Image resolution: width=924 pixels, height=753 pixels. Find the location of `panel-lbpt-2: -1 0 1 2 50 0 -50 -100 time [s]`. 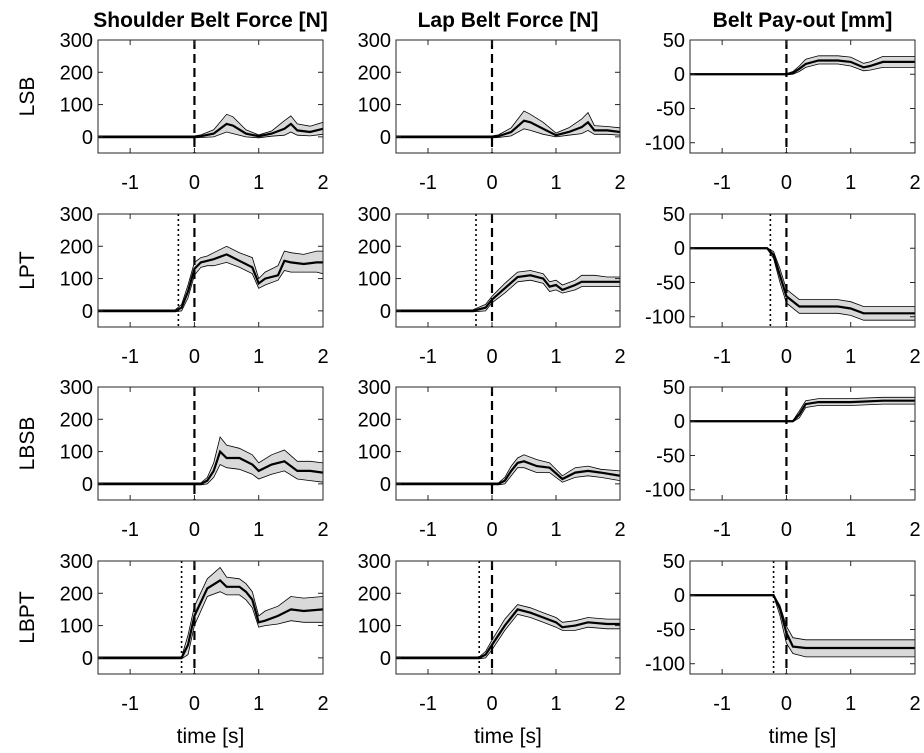

panel-lbpt-2: -1 0 1 2 50 0 -50 -100 time [s] is located at coordinates (783, 649).